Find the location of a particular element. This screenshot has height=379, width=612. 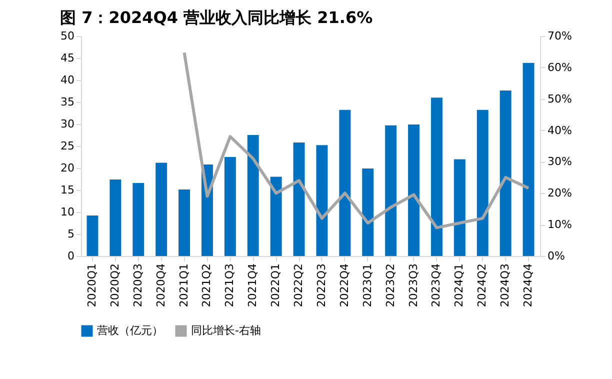

legend-label: 同比增长-右轴 is located at coordinates (226, 330).